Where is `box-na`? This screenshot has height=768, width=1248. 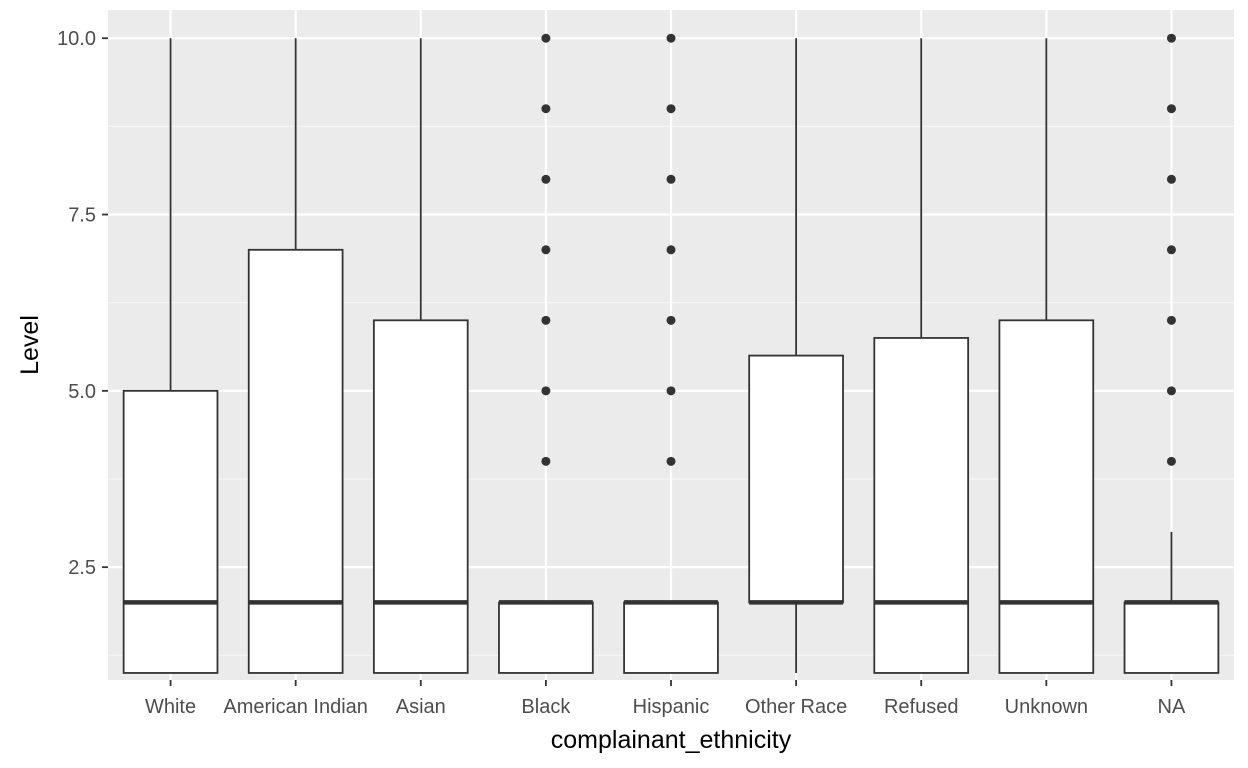
box-na is located at coordinates (1171, 353).